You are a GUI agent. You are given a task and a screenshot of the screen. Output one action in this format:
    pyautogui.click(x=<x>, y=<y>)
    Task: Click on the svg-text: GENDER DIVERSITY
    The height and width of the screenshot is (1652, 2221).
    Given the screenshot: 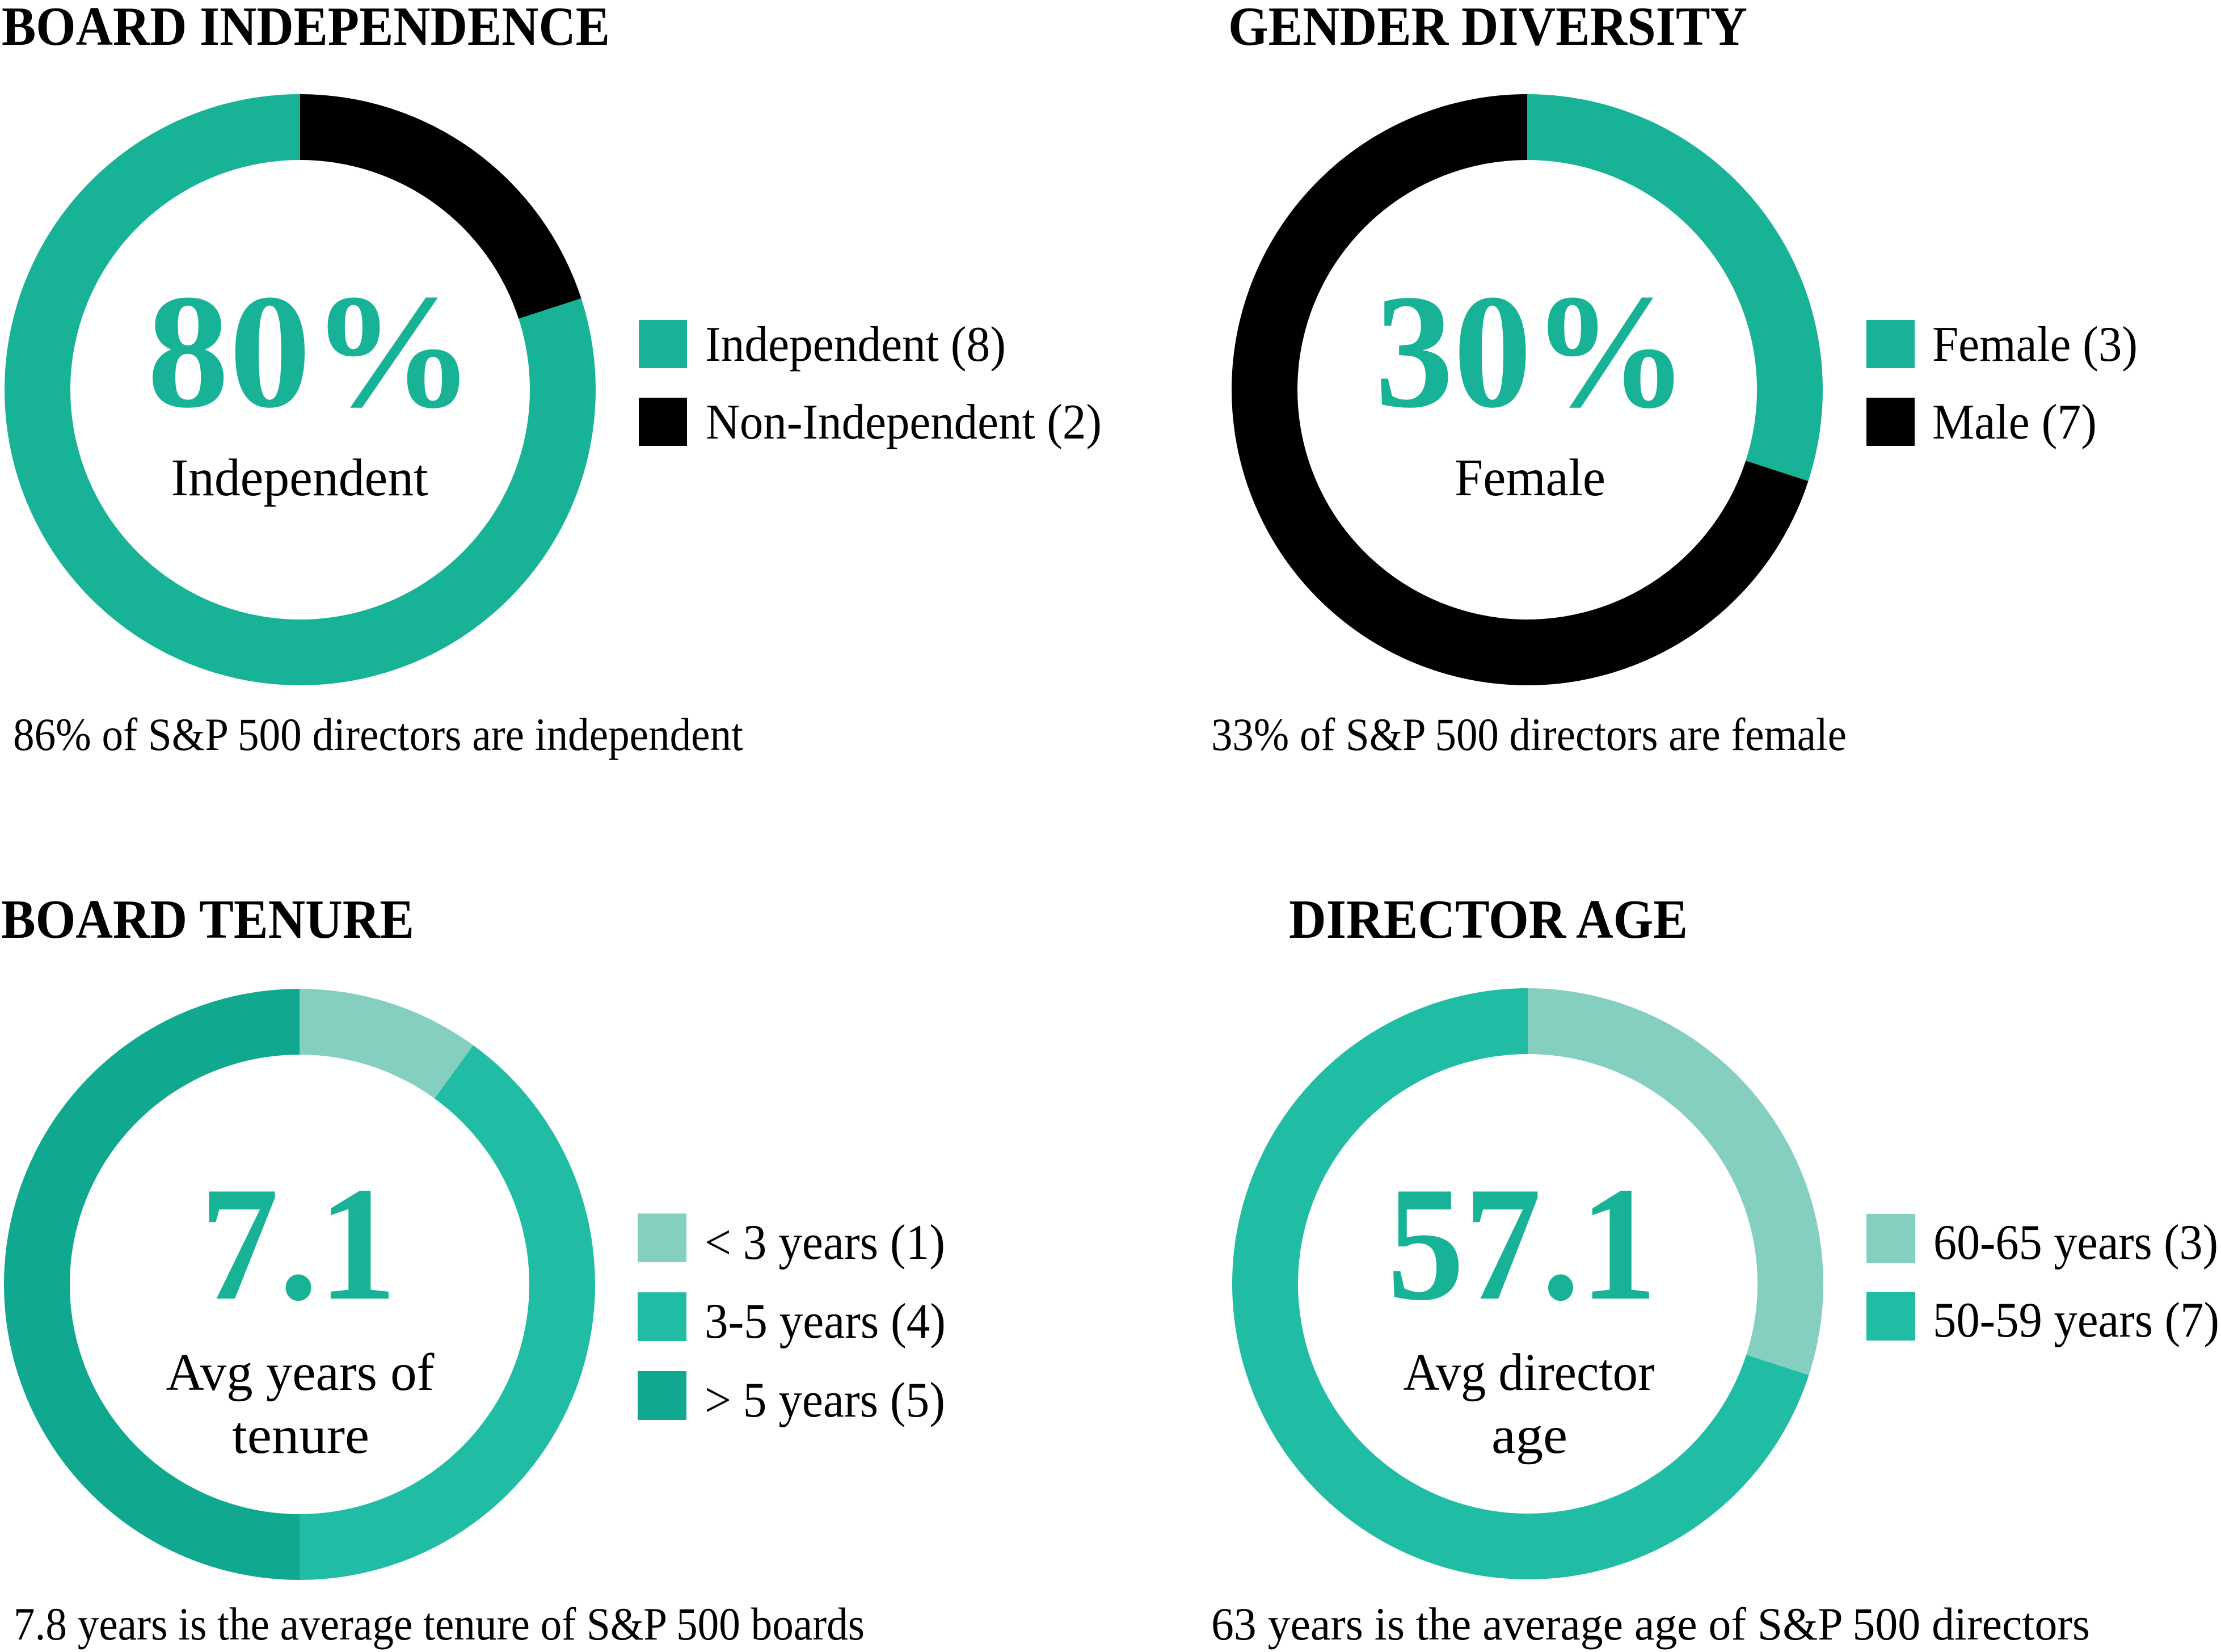 What is the action you would take?
    pyautogui.click(x=1487, y=28)
    